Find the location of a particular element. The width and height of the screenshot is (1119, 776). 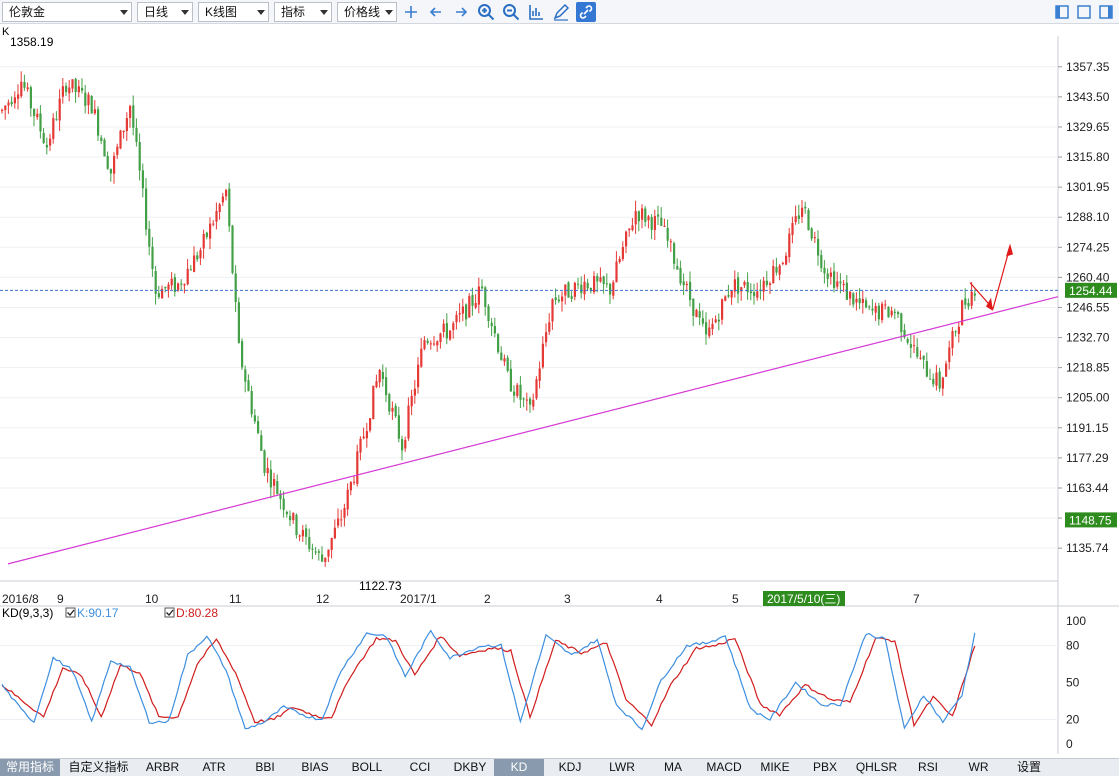

tab-macd: MACD is located at coordinates (724, 767).